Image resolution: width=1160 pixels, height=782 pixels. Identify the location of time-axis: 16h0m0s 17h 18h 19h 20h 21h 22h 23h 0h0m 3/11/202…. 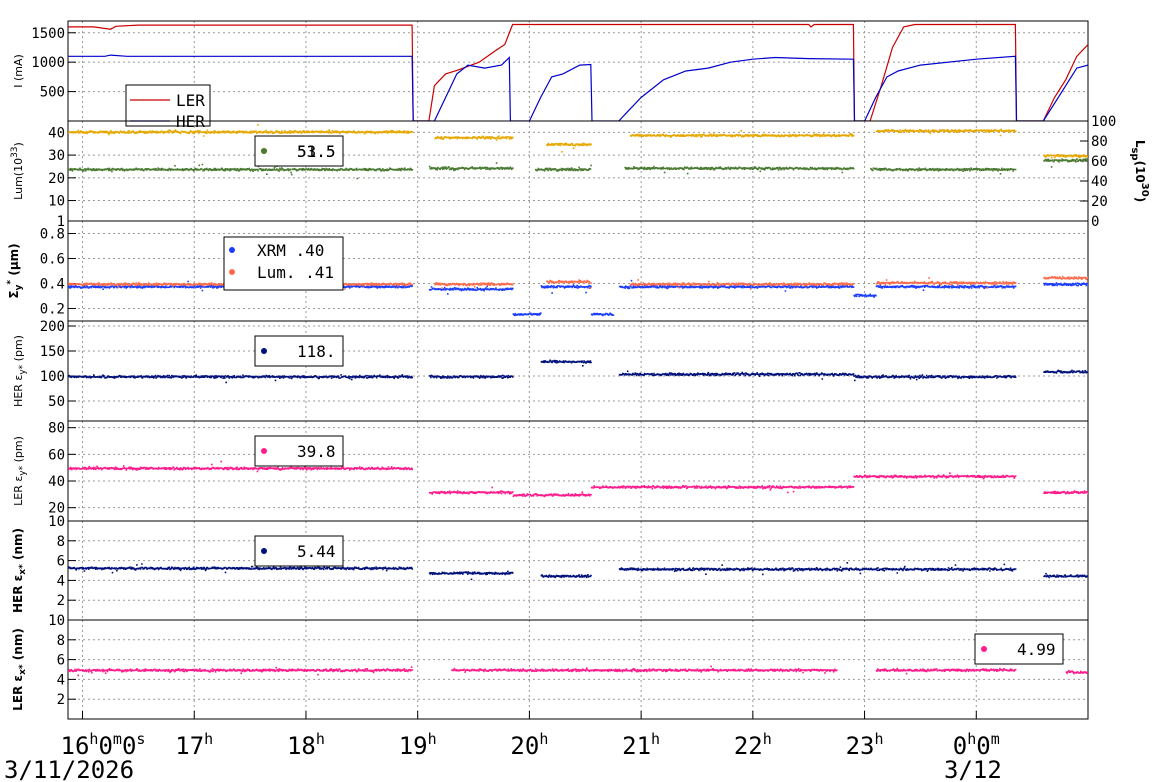
(503, 746).